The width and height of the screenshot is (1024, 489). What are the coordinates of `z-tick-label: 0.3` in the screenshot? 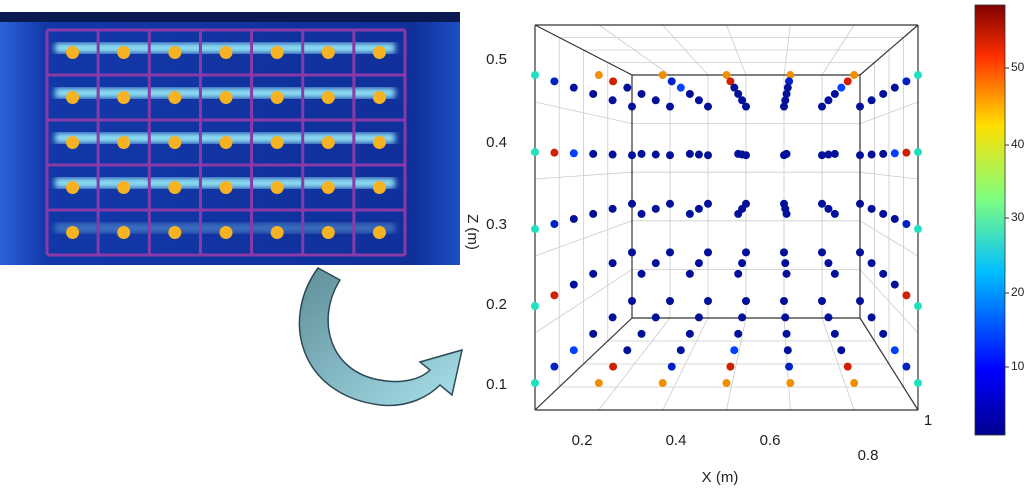 It's located at (496, 224).